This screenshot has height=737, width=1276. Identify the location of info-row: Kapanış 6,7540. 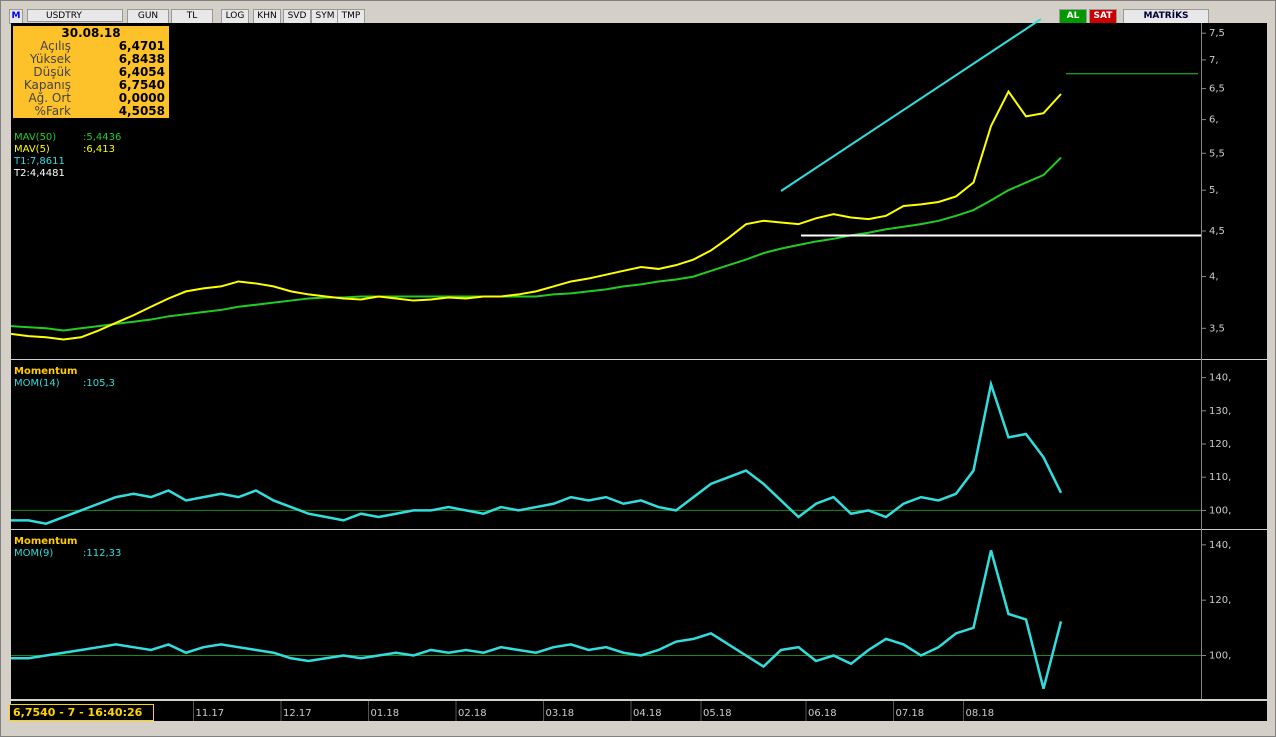
(91, 85).